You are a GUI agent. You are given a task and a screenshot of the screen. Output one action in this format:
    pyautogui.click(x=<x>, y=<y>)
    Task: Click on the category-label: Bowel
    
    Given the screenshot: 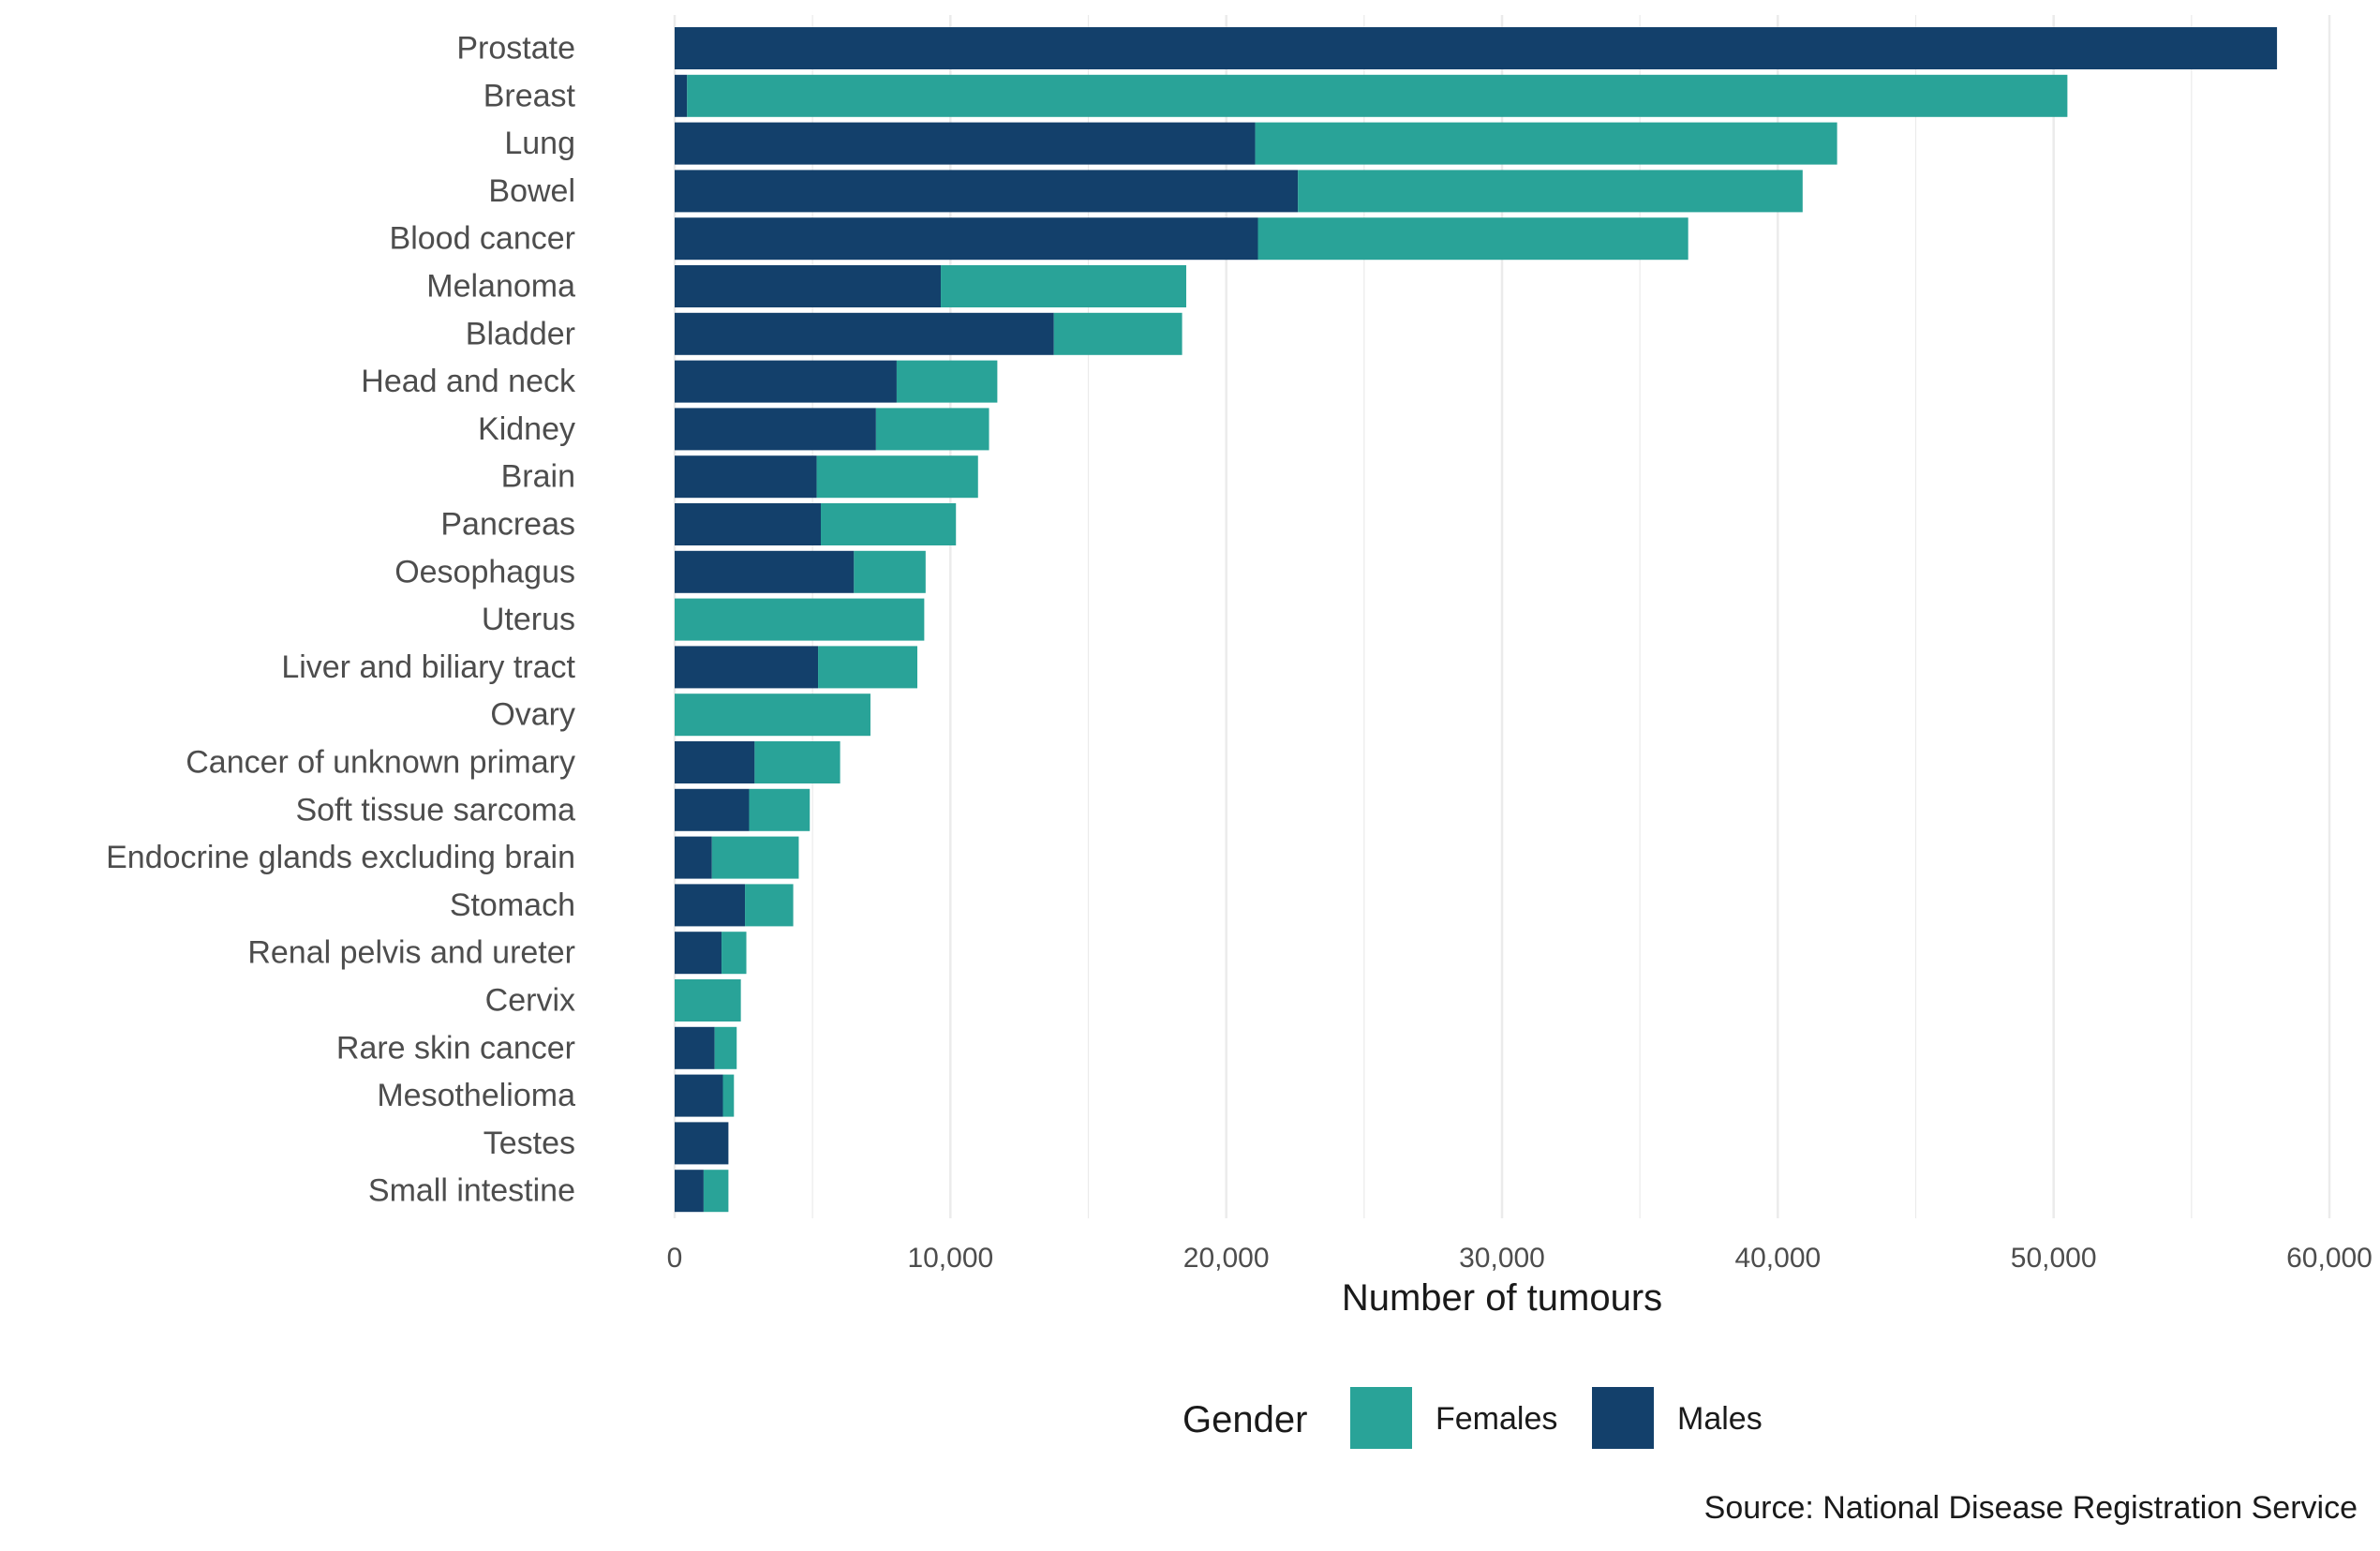 What is the action you would take?
    pyautogui.click(x=531, y=191)
    